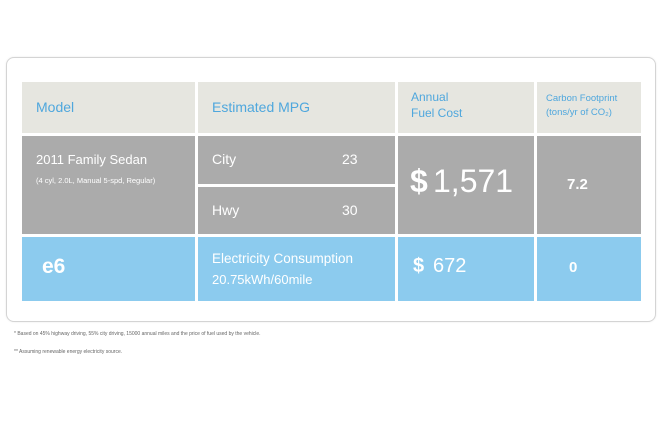 Image resolution: width=660 pixels, height=430 pixels. What do you see at coordinates (466, 107) in the screenshot?
I see `header-fuel-cost-cell: Annual Fuel Cost` at bounding box center [466, 107].